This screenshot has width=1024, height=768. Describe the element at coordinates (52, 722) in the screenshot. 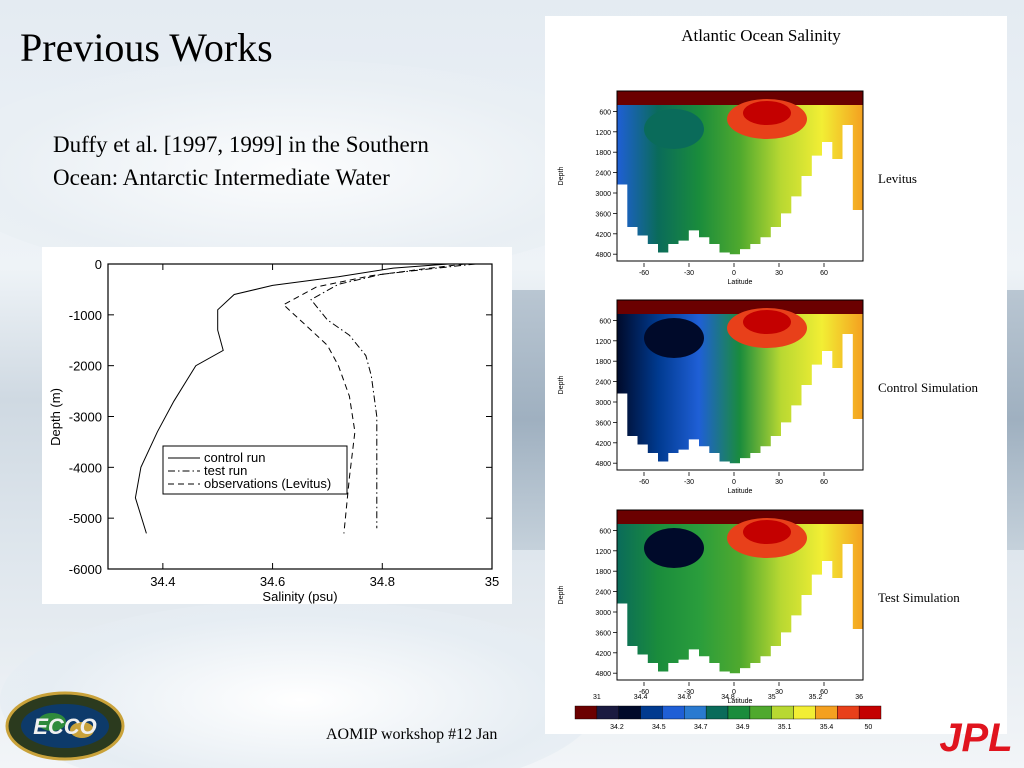

I see `logo-land` at that location.